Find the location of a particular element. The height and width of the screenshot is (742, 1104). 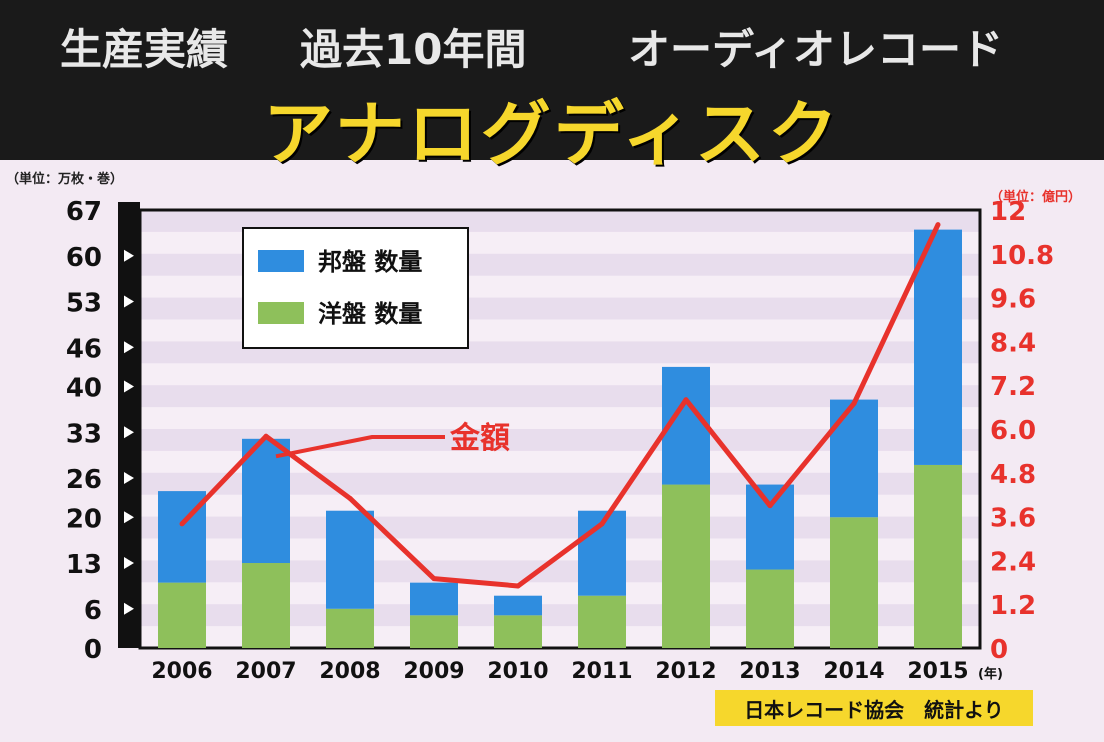

amount-point-2015 is located at coordinates (938, 225).